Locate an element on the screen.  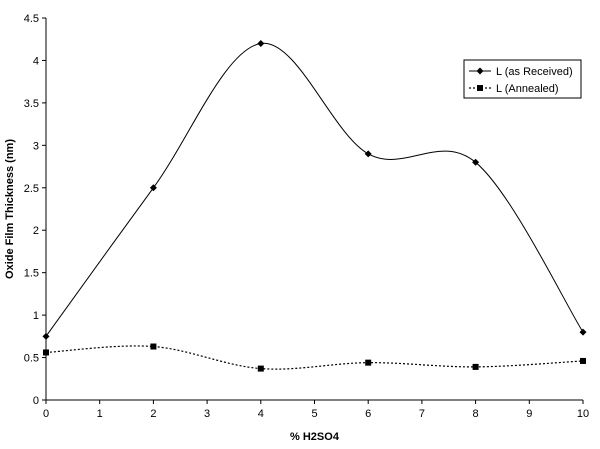
y-tick-label: 2 is located at coordinates (36, 231).